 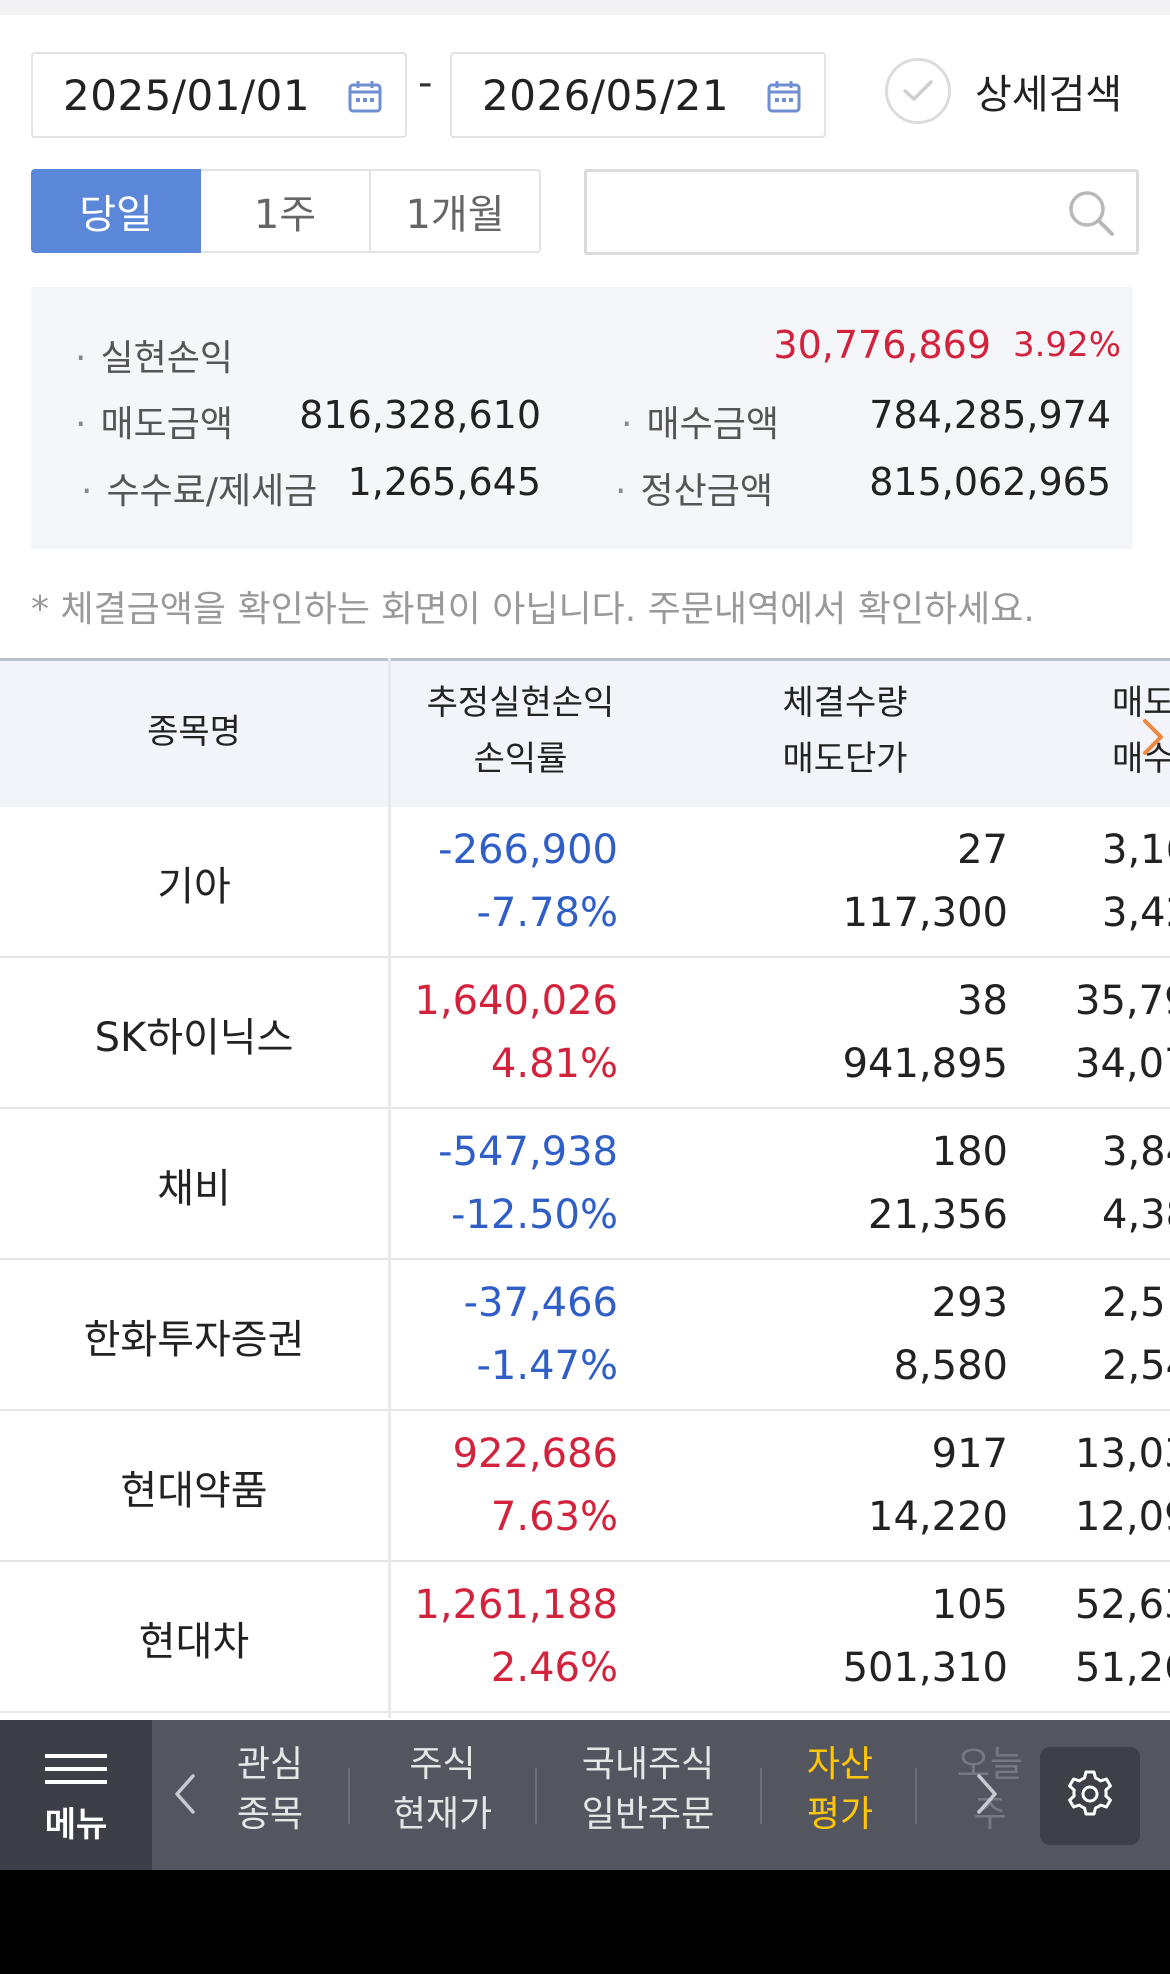 I want to click on top-strip, so click(x=585, y=7).